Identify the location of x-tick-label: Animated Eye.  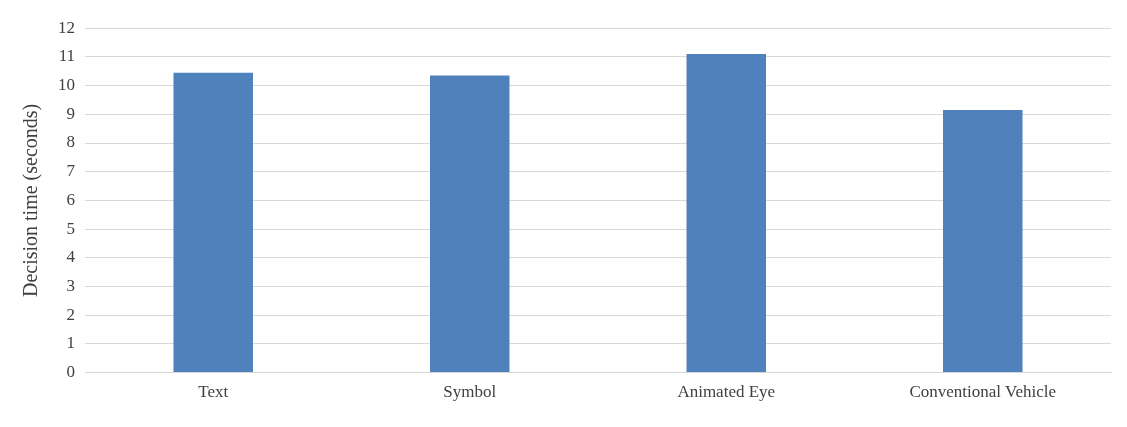
(726, 392).